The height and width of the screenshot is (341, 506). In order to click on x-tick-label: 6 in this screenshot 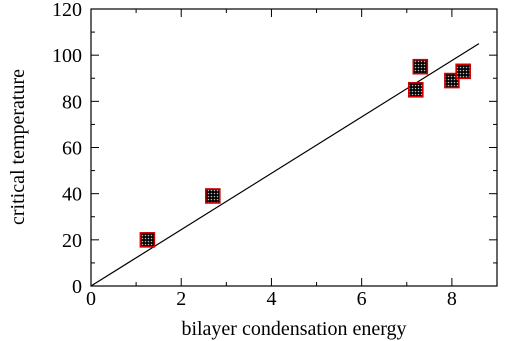, I will do `click(362, 299)`.